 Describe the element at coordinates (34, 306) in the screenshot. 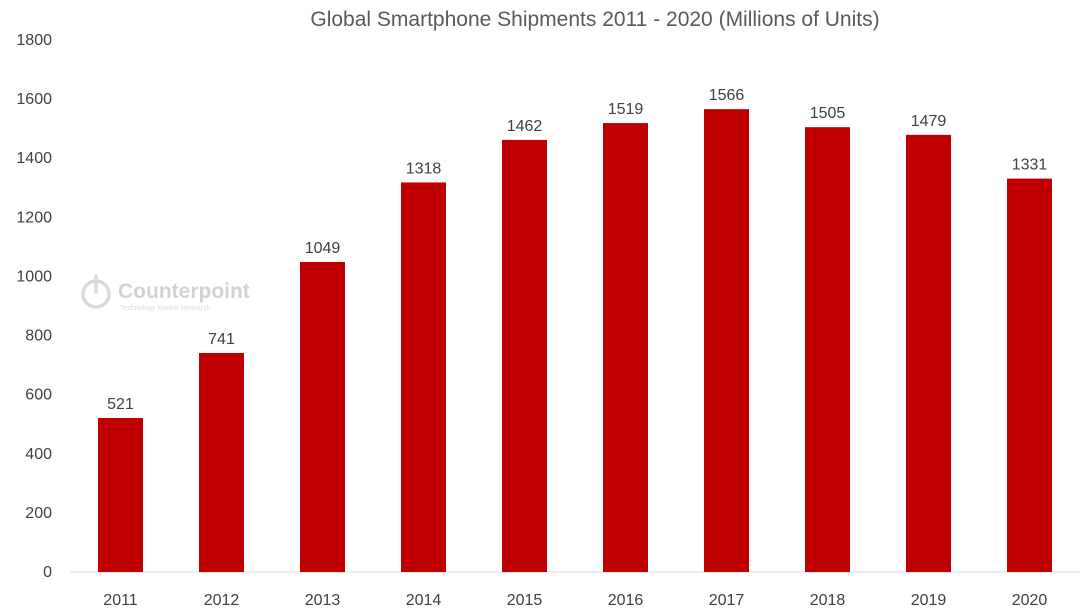

I see `y-axis: 0 200 400 600 800 1000 1200 1400 1600 1800` at that location.